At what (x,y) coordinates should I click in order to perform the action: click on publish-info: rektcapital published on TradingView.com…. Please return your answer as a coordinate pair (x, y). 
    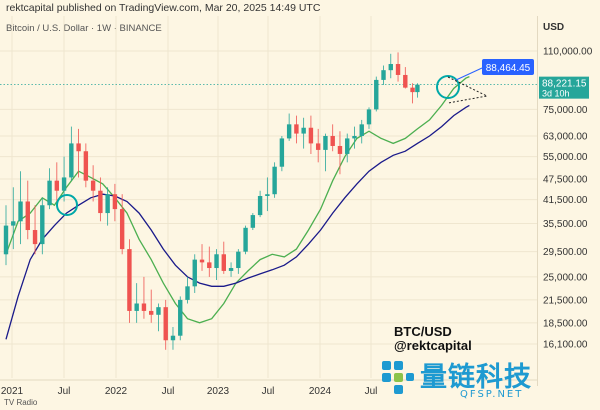
    Looking at the image, I should click on (163, 8).